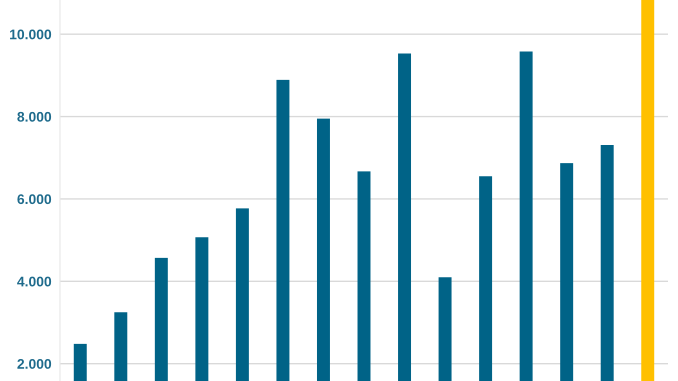 This screenshot has width=678, height=381. Describe the element at coordinates (34, 199) in the screenshot. I see `y-tick-label: 6.000` at that location.